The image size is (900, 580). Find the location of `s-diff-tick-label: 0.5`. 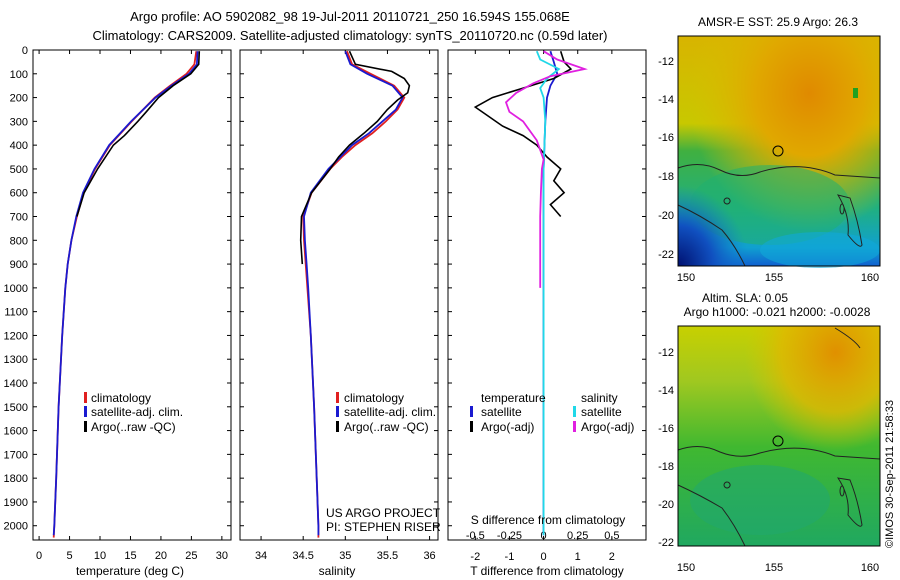

s-diff-tick-label: 0.5 is located at coordinates (611, 536).